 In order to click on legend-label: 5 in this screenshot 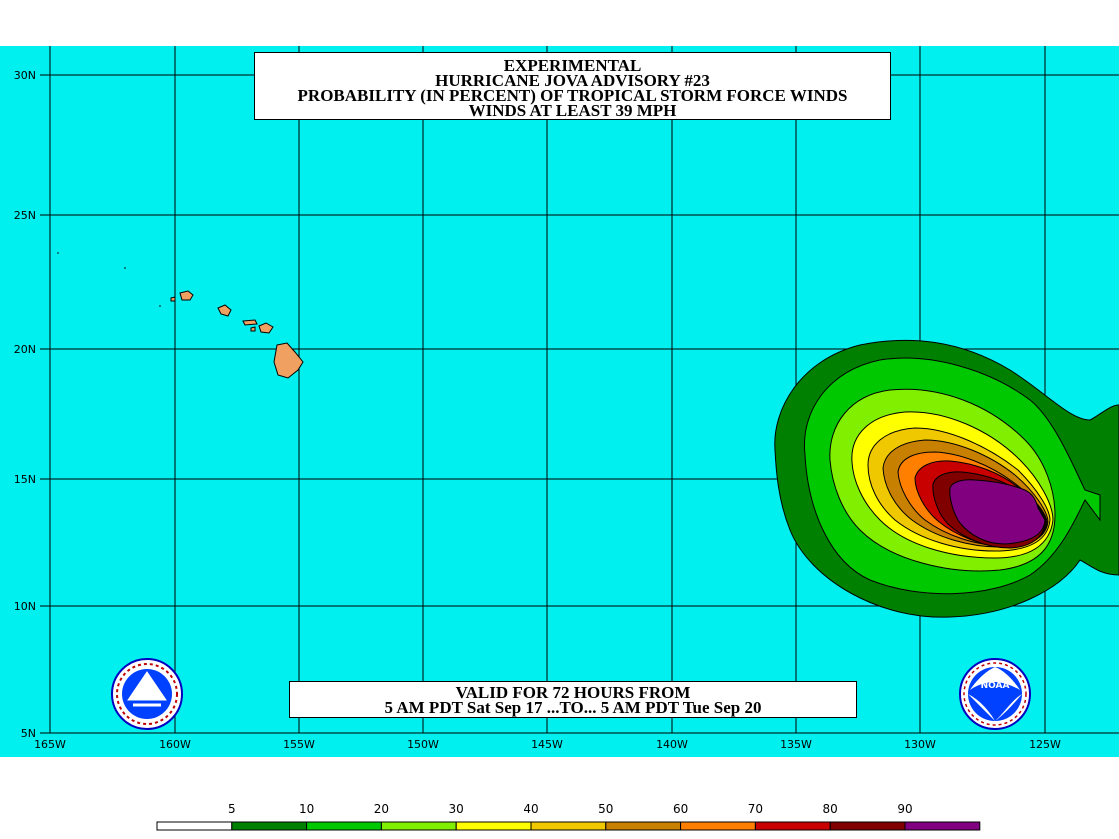, I will do `click(232, 809)`.